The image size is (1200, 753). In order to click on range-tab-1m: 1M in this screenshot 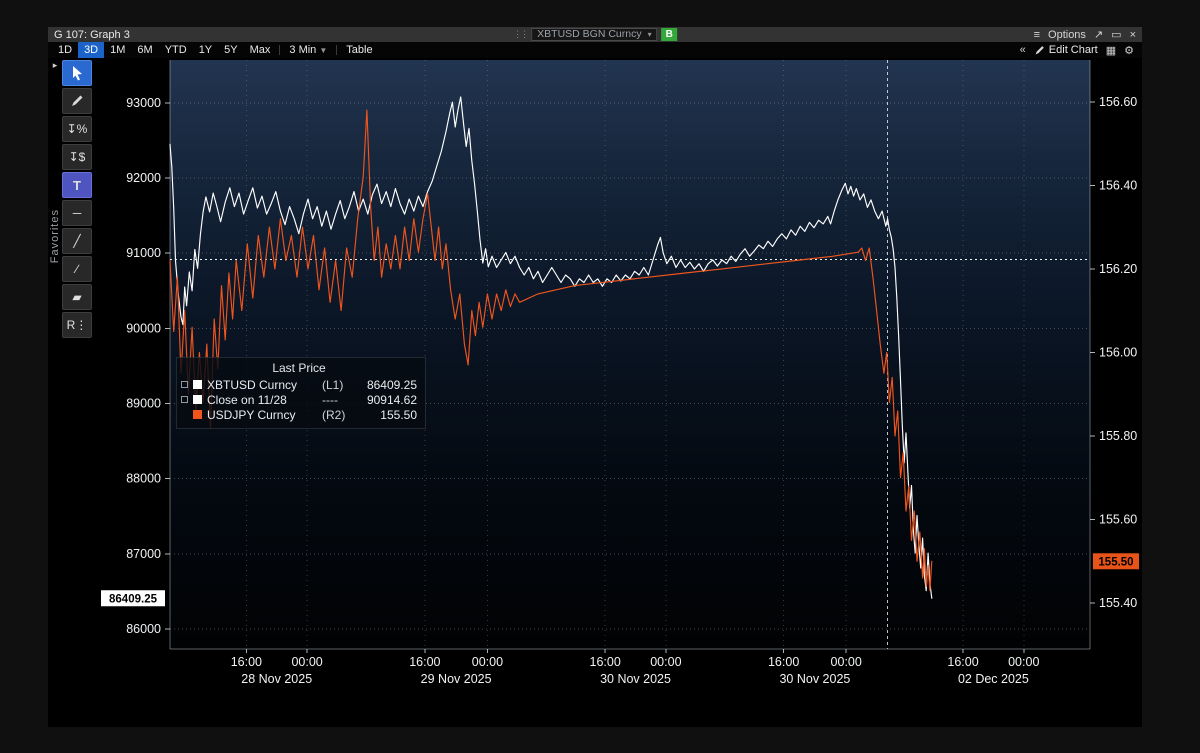, I will do `click(118, 50)`.